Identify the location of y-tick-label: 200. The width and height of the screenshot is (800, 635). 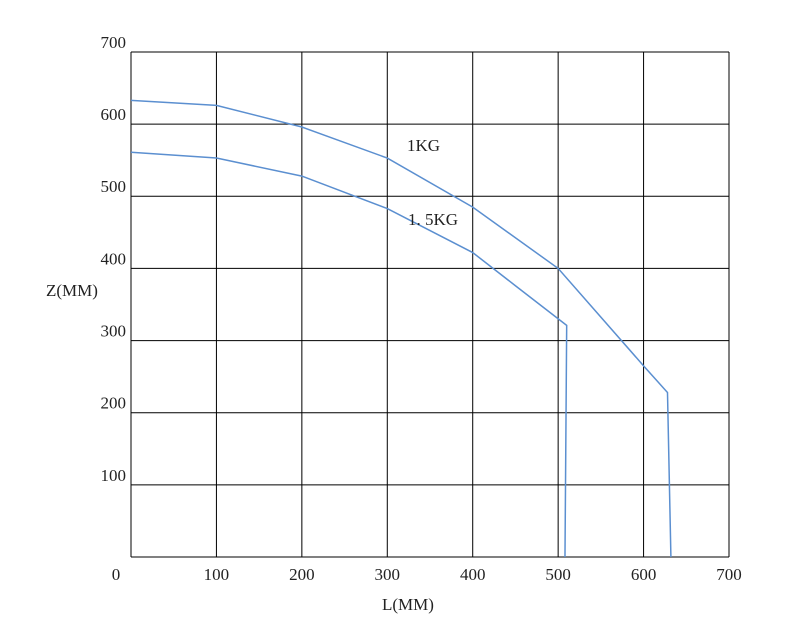
(114, 403).